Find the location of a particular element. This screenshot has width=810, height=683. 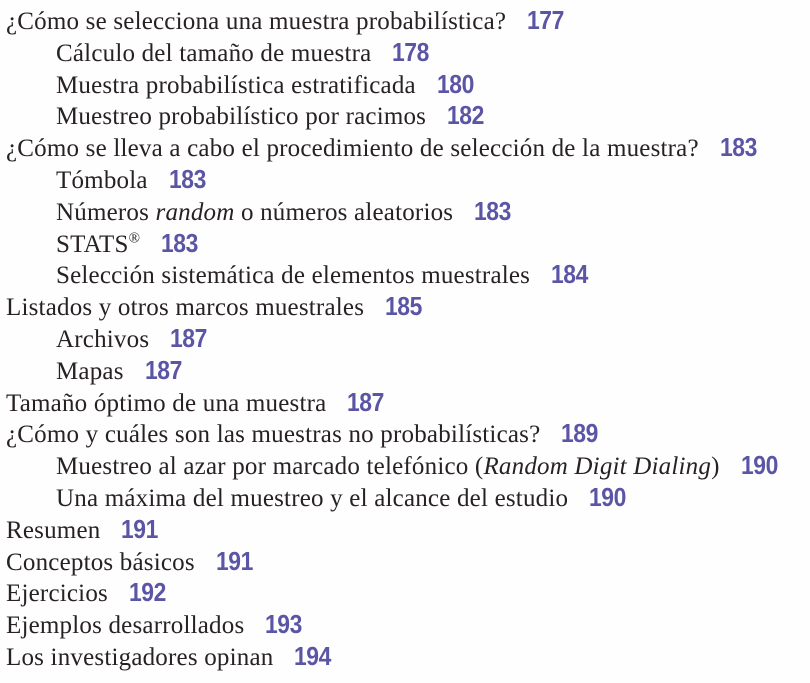

toc-label-segment: Ejercicios is located at coordinates (57, 594).